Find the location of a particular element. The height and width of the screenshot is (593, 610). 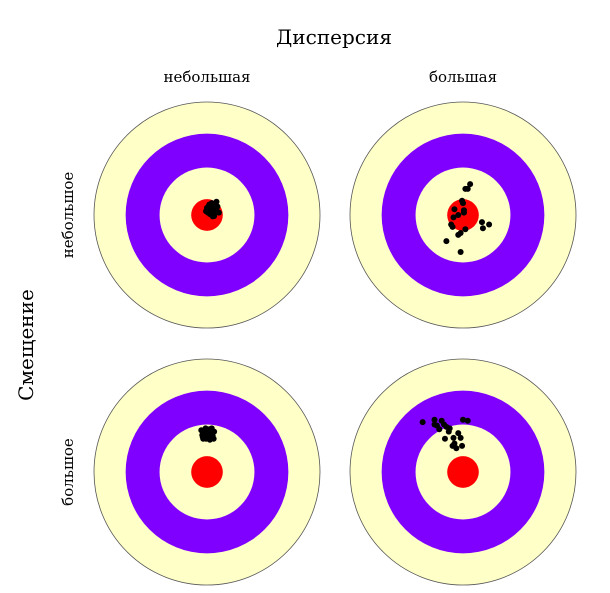

row-axis-title: Смещение is located at coordinates (26, 345).